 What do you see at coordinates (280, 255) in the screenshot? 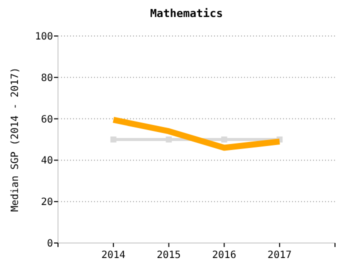
I see `x-tick-label: 2017` at bounding box center [280, 255].